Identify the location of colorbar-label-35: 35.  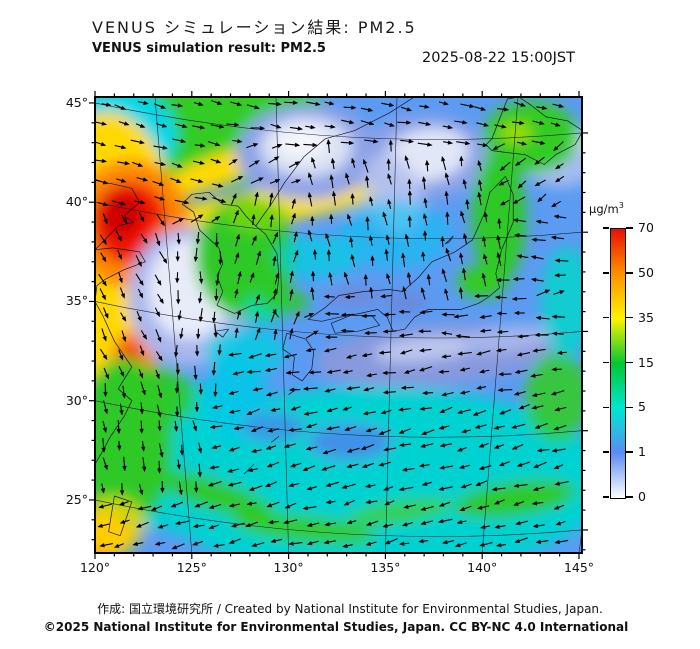
(646, 317).